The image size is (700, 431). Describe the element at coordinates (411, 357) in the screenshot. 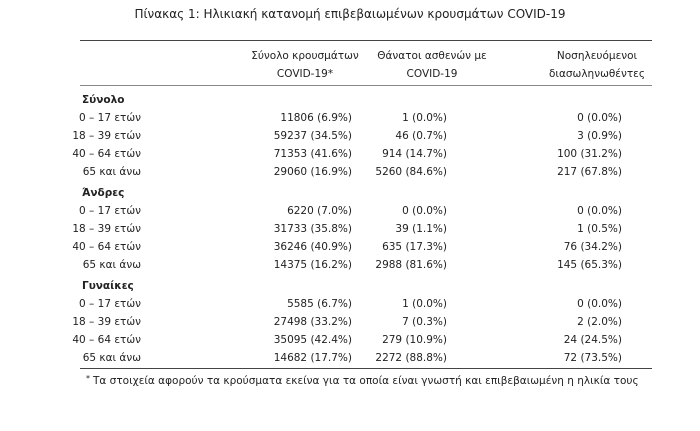

I see `cell: 2272 (88.8%)` at that location.